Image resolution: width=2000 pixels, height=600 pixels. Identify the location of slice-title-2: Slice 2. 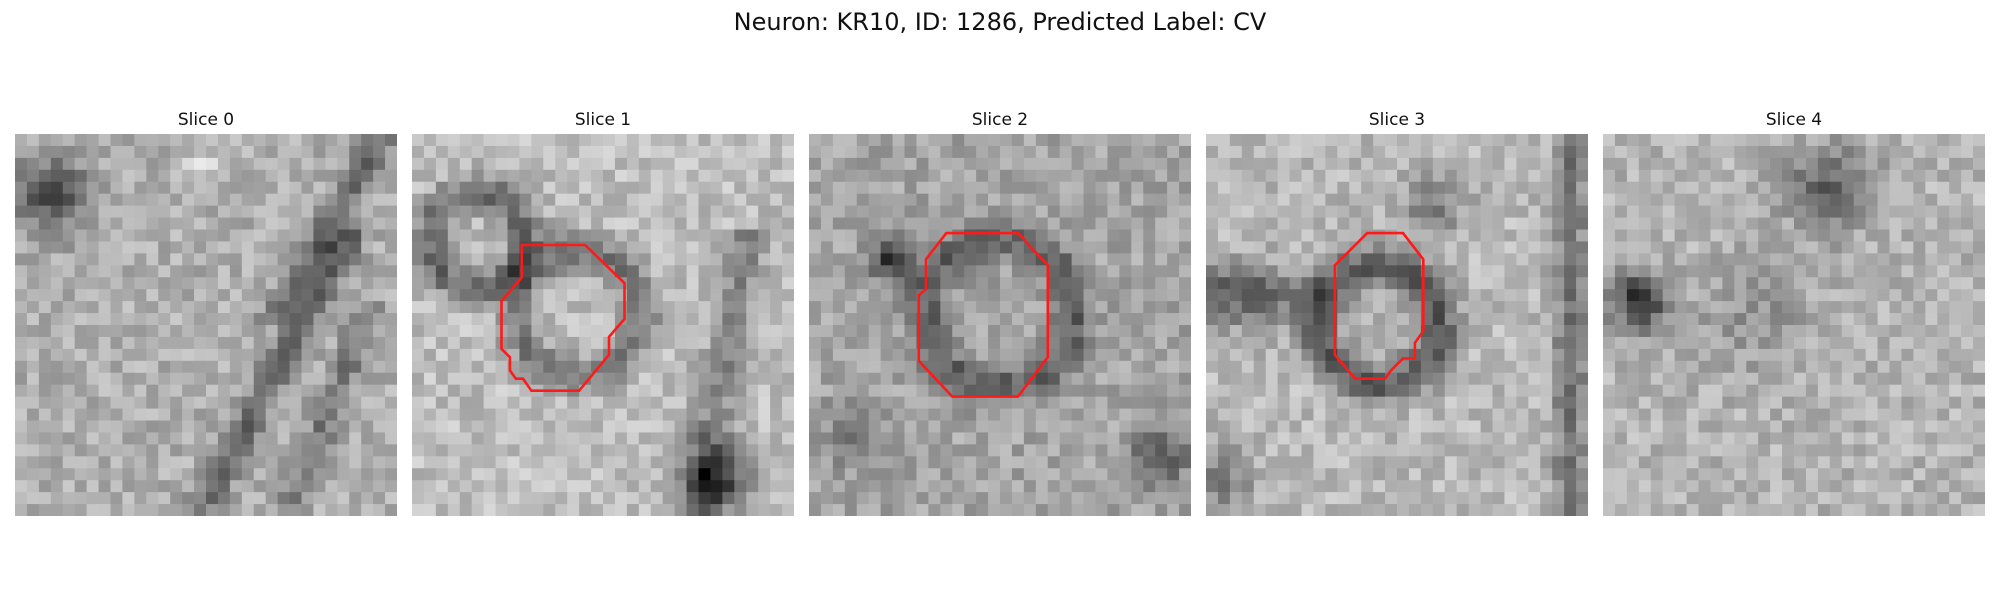
(1000, 120).